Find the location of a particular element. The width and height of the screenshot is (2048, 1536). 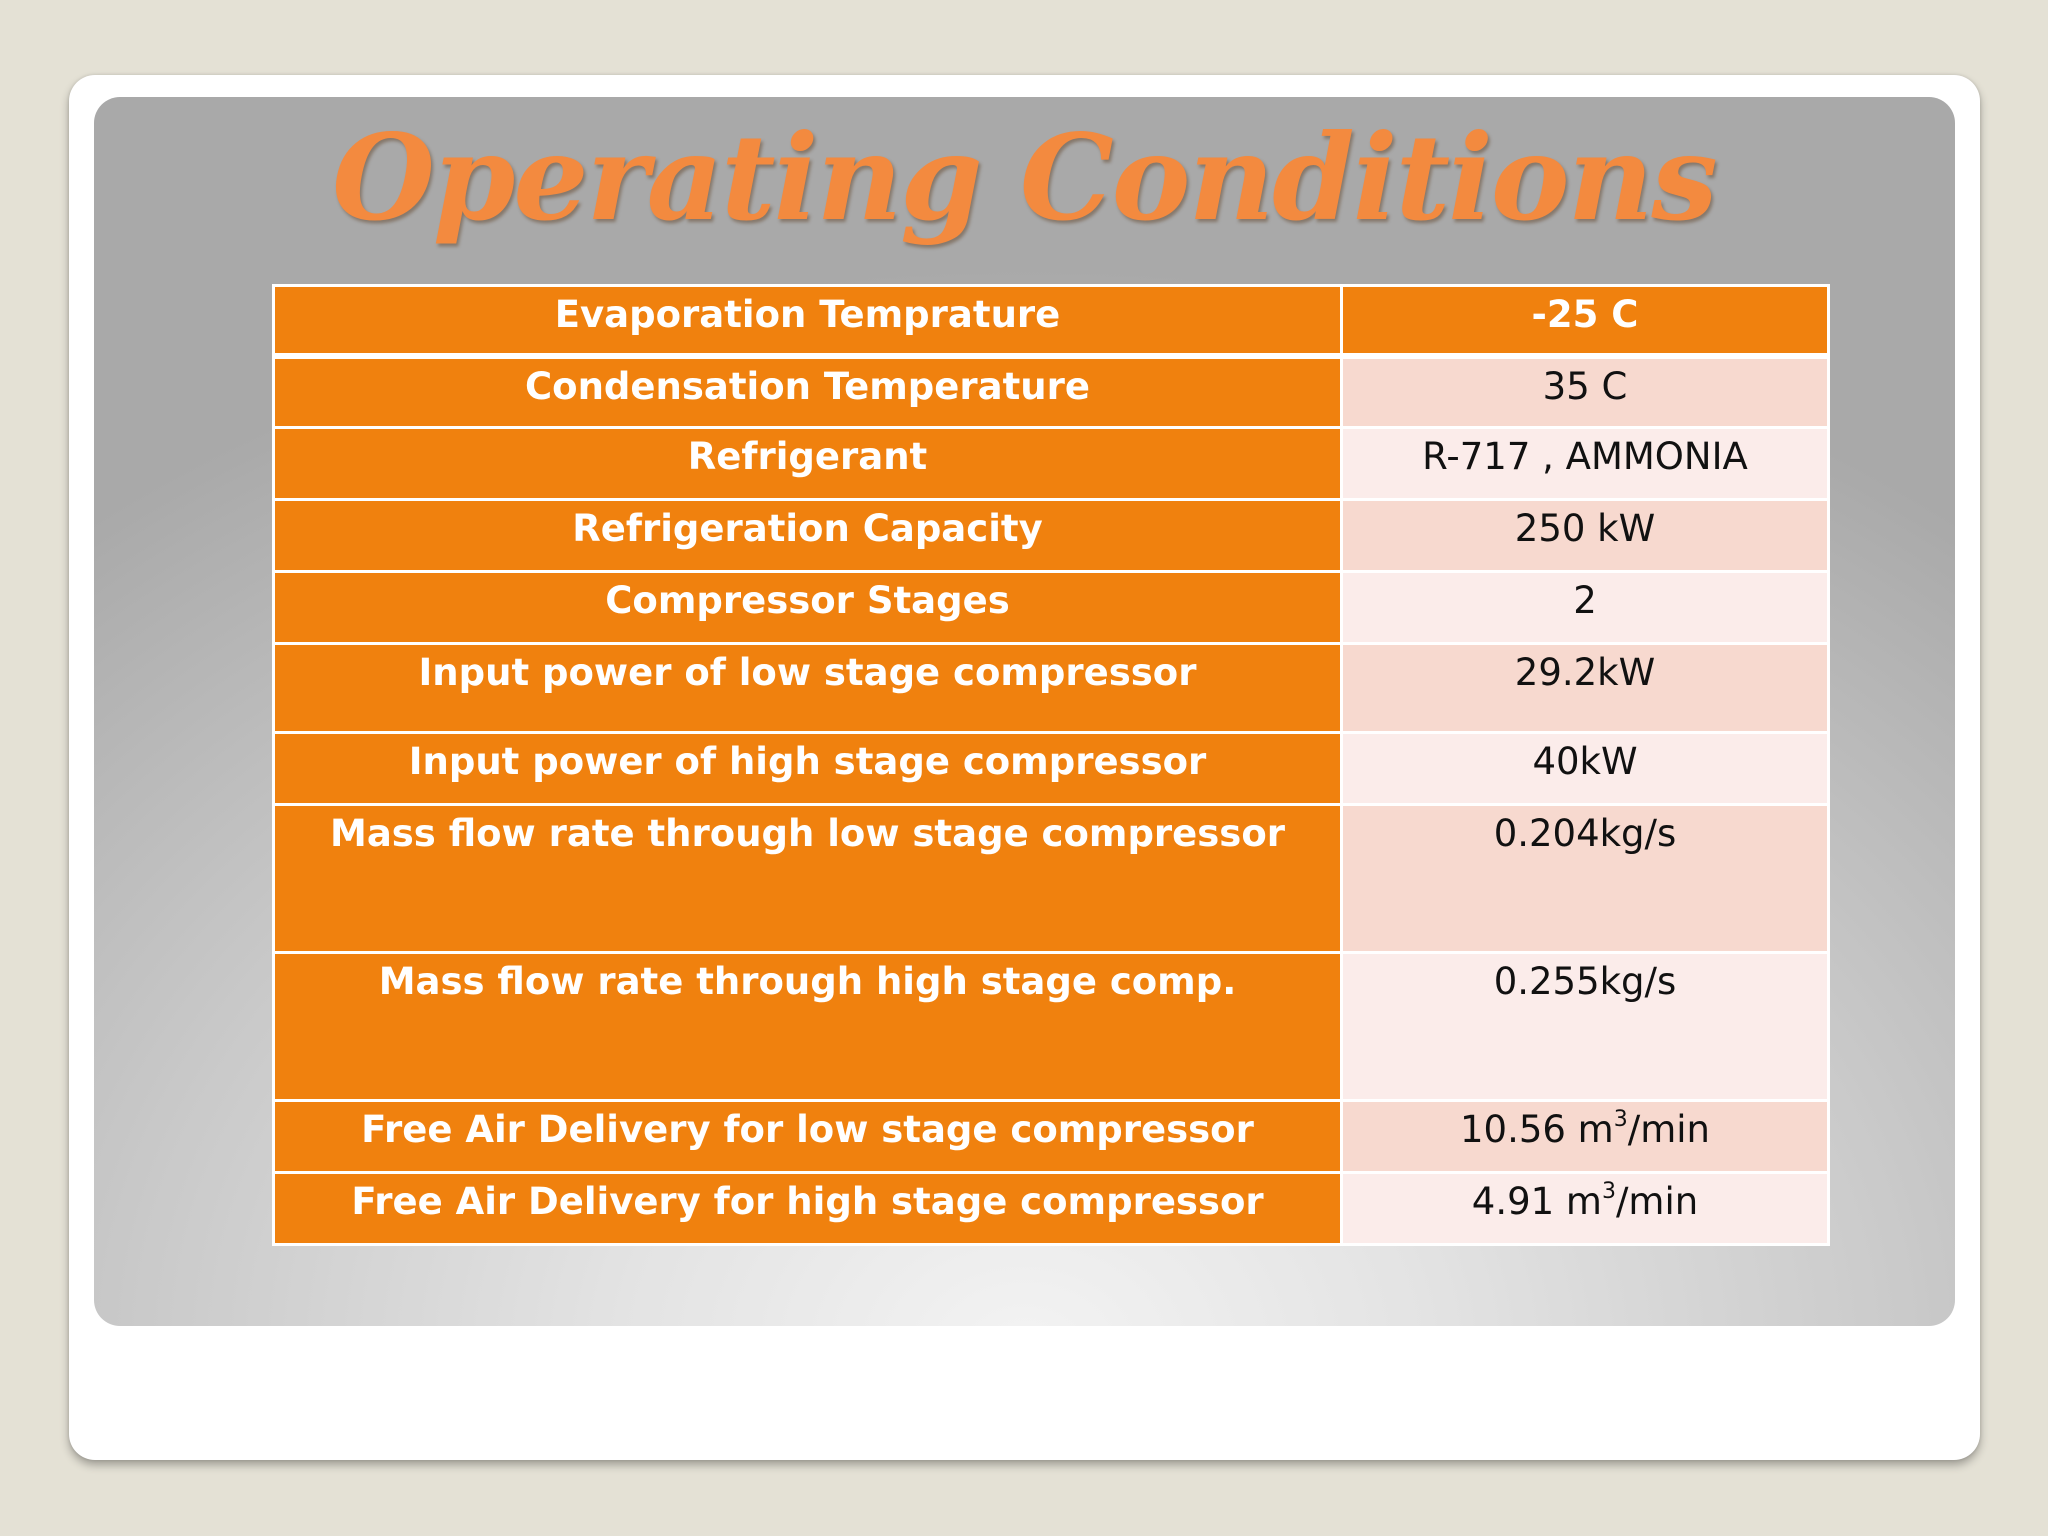

row-value: 2 is located at coordinates (1585, 607).